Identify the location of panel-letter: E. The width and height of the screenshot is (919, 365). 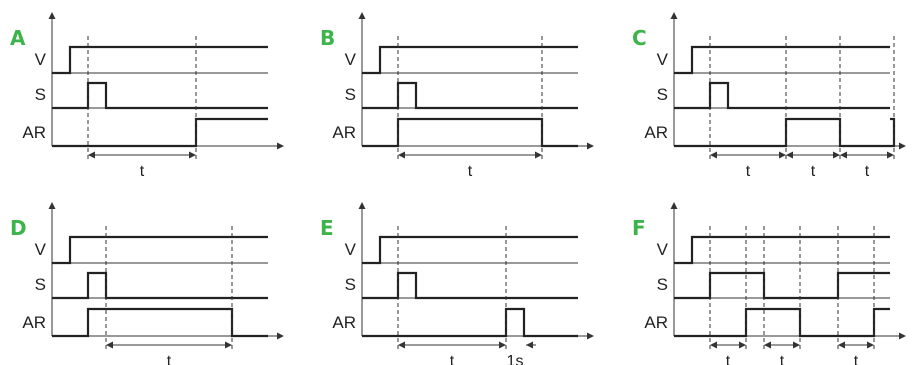
(327, 228).